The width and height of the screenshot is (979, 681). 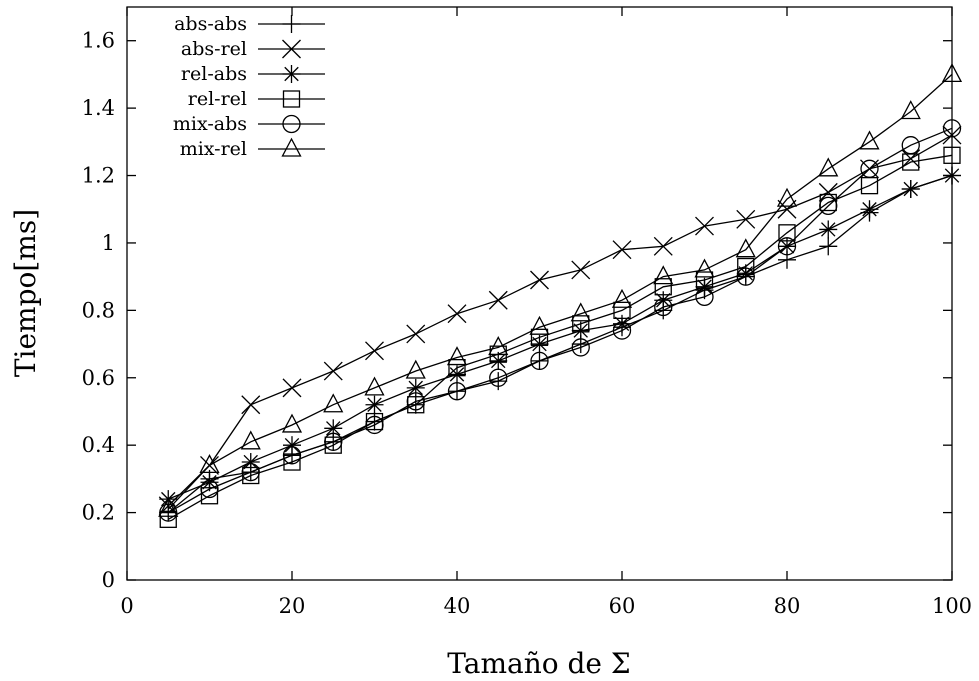 What do you see at coordinates (292, 606) in the screenshot?
I see `x-tick-label: 20` at bounding box center [292, 606].